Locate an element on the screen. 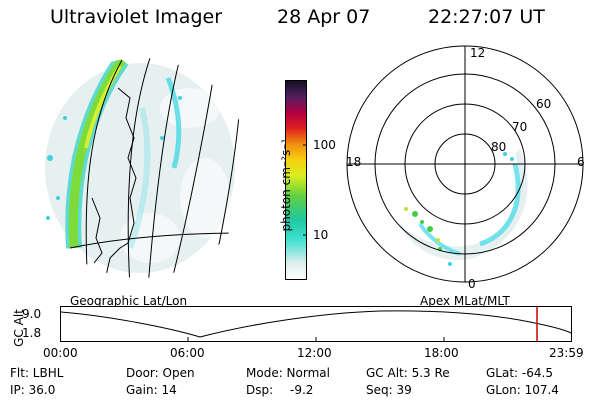  status-dsp-label: Dsp: is located at coordinates (260, 390).